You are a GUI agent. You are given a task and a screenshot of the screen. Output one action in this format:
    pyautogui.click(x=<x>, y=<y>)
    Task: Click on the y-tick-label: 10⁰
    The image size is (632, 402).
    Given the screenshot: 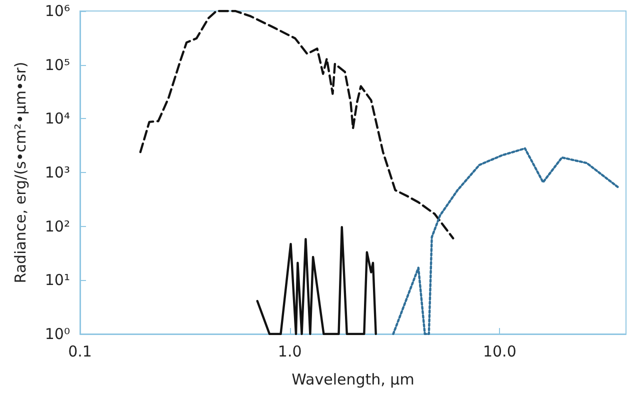 What is the action you would take?
    pyautogui.click(x=57, y=334)
    